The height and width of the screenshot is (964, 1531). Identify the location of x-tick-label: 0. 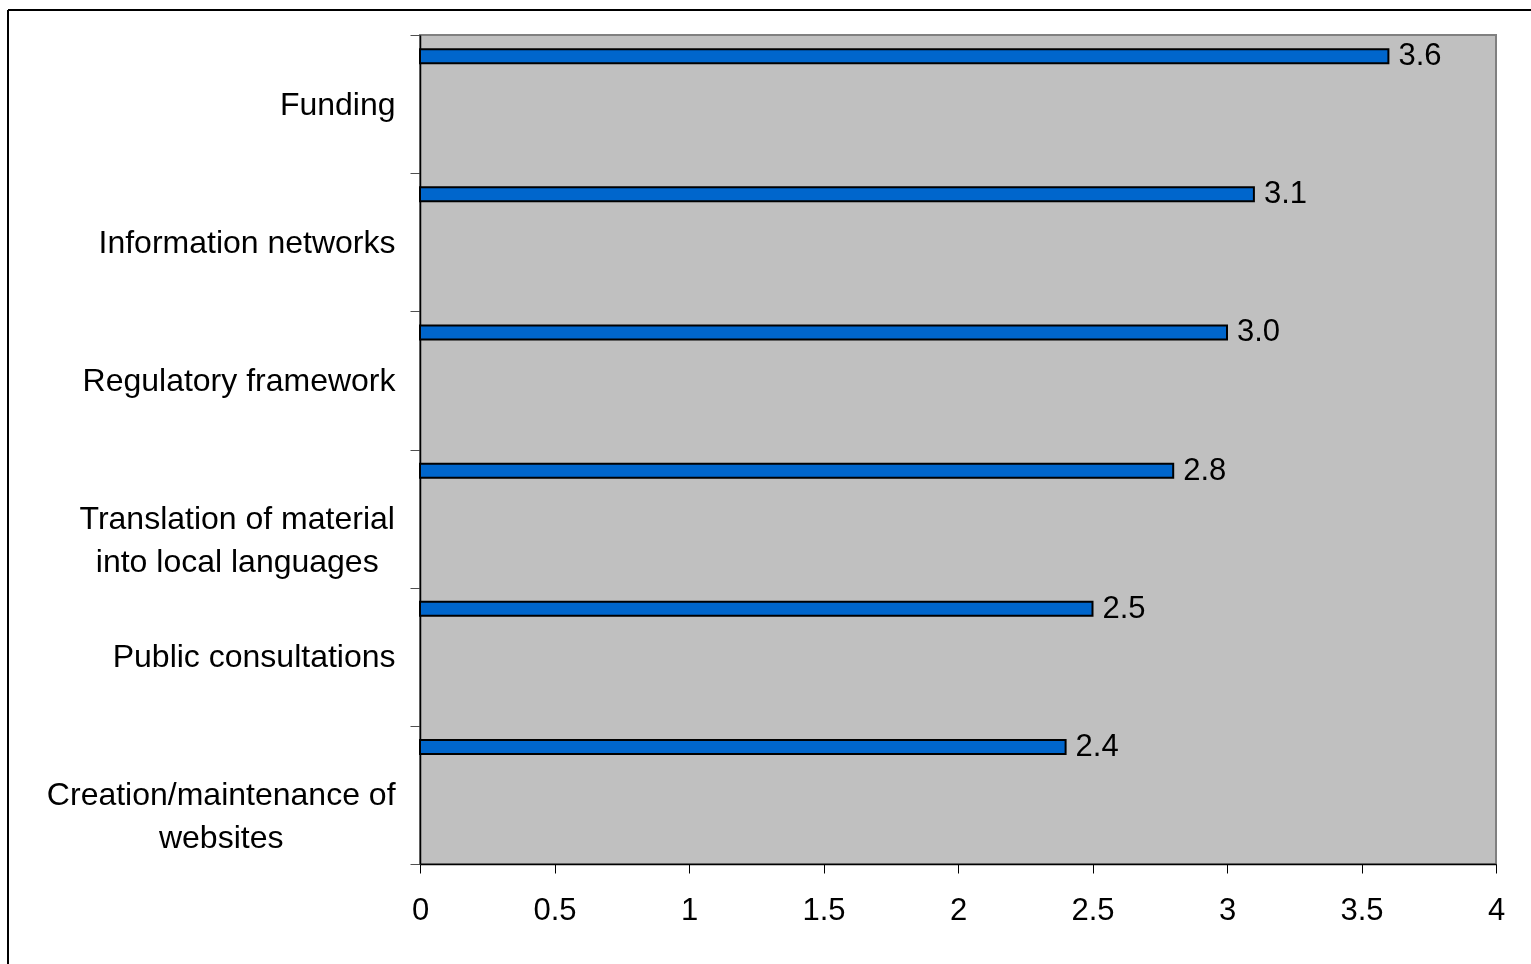
(420, 909).